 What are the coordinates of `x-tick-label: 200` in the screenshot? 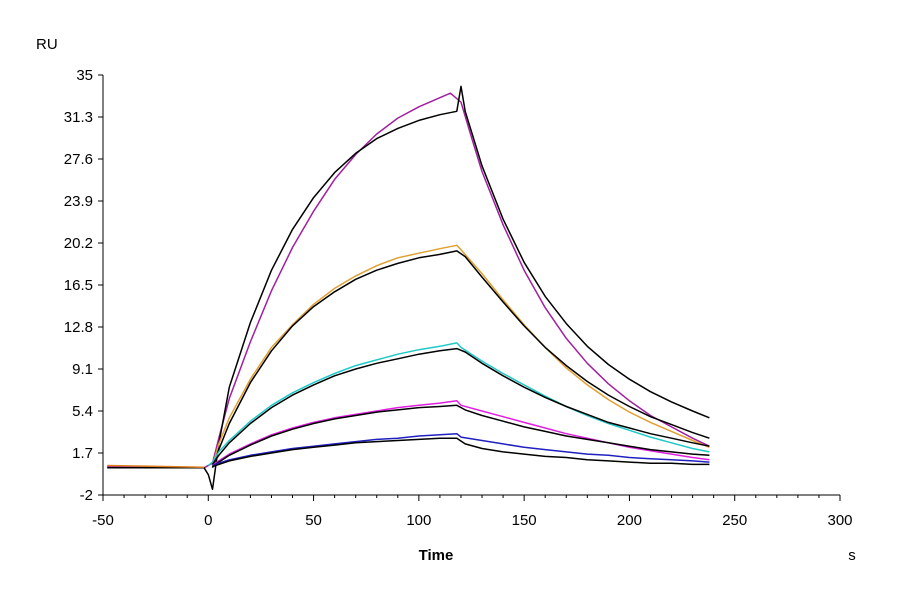 It's located at (629, 520).